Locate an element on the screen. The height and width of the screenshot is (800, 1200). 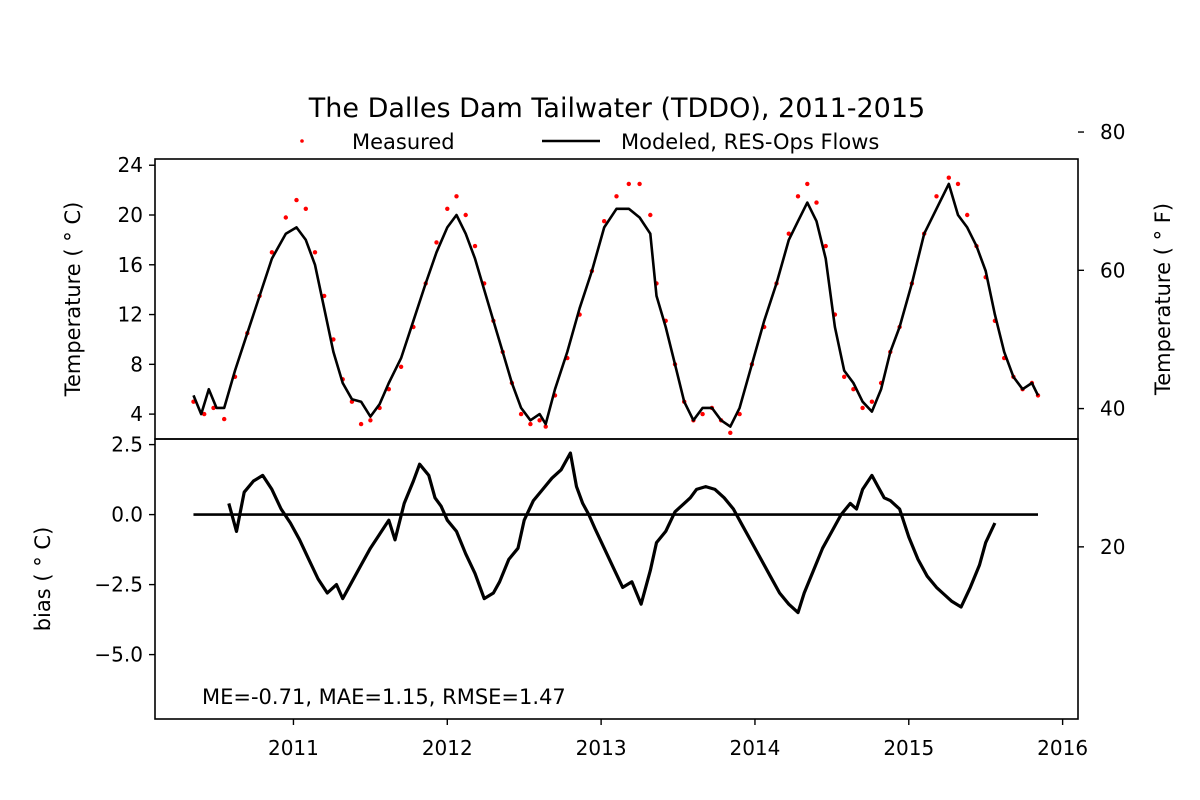
bias-ytick-label: −5.0 is located at coordinates (118, 655).